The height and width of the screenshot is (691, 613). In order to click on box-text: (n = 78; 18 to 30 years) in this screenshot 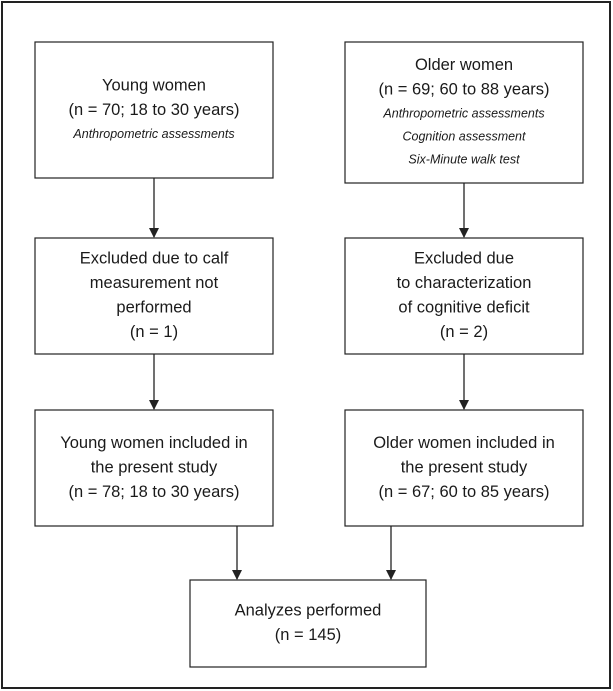, I will do `click(153, 492)`.